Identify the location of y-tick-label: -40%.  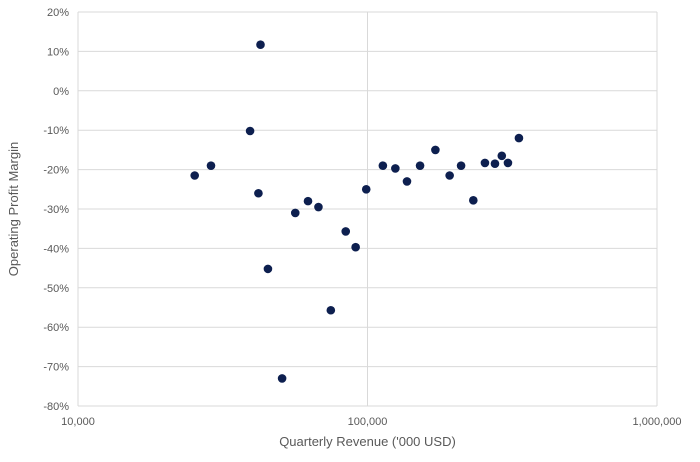
(56, 249).